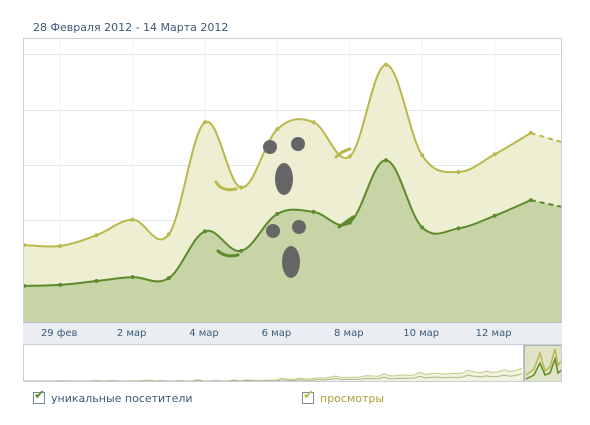 The width and height of the screenshot is (590, 425). Describe the element at coordinates (421, 333) in the screenshot. I see `x-tick-label: 10 мар` at that location.